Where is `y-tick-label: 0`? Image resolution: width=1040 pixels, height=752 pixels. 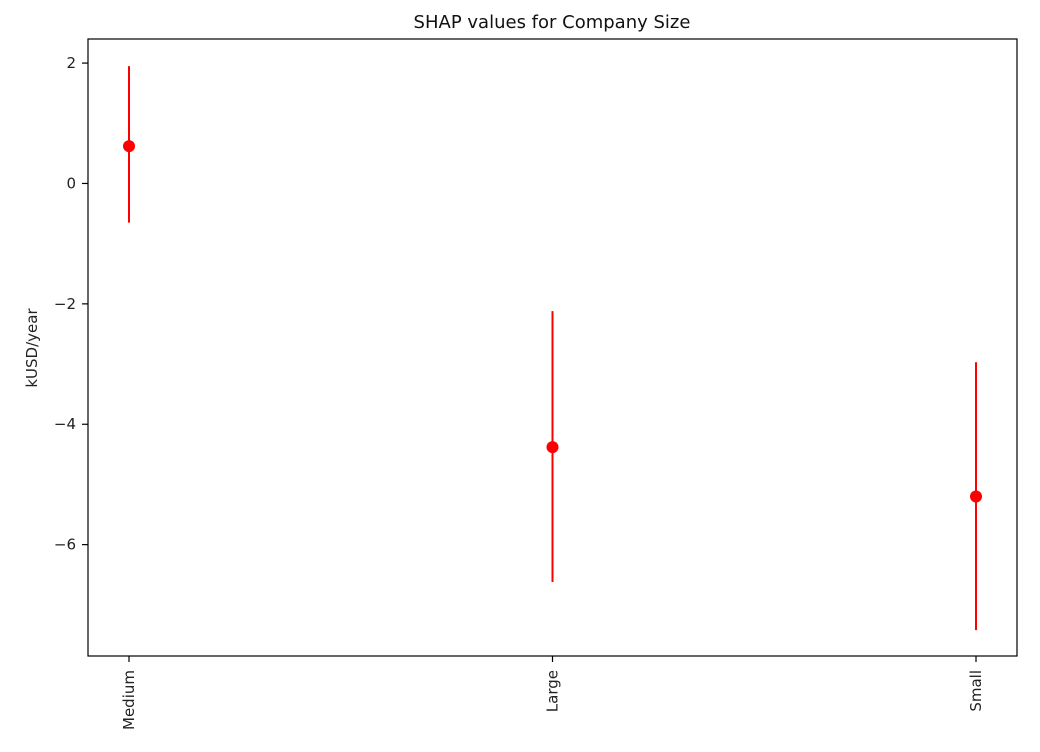 y-tick-label: 0 is located at coordinates (71, 183).